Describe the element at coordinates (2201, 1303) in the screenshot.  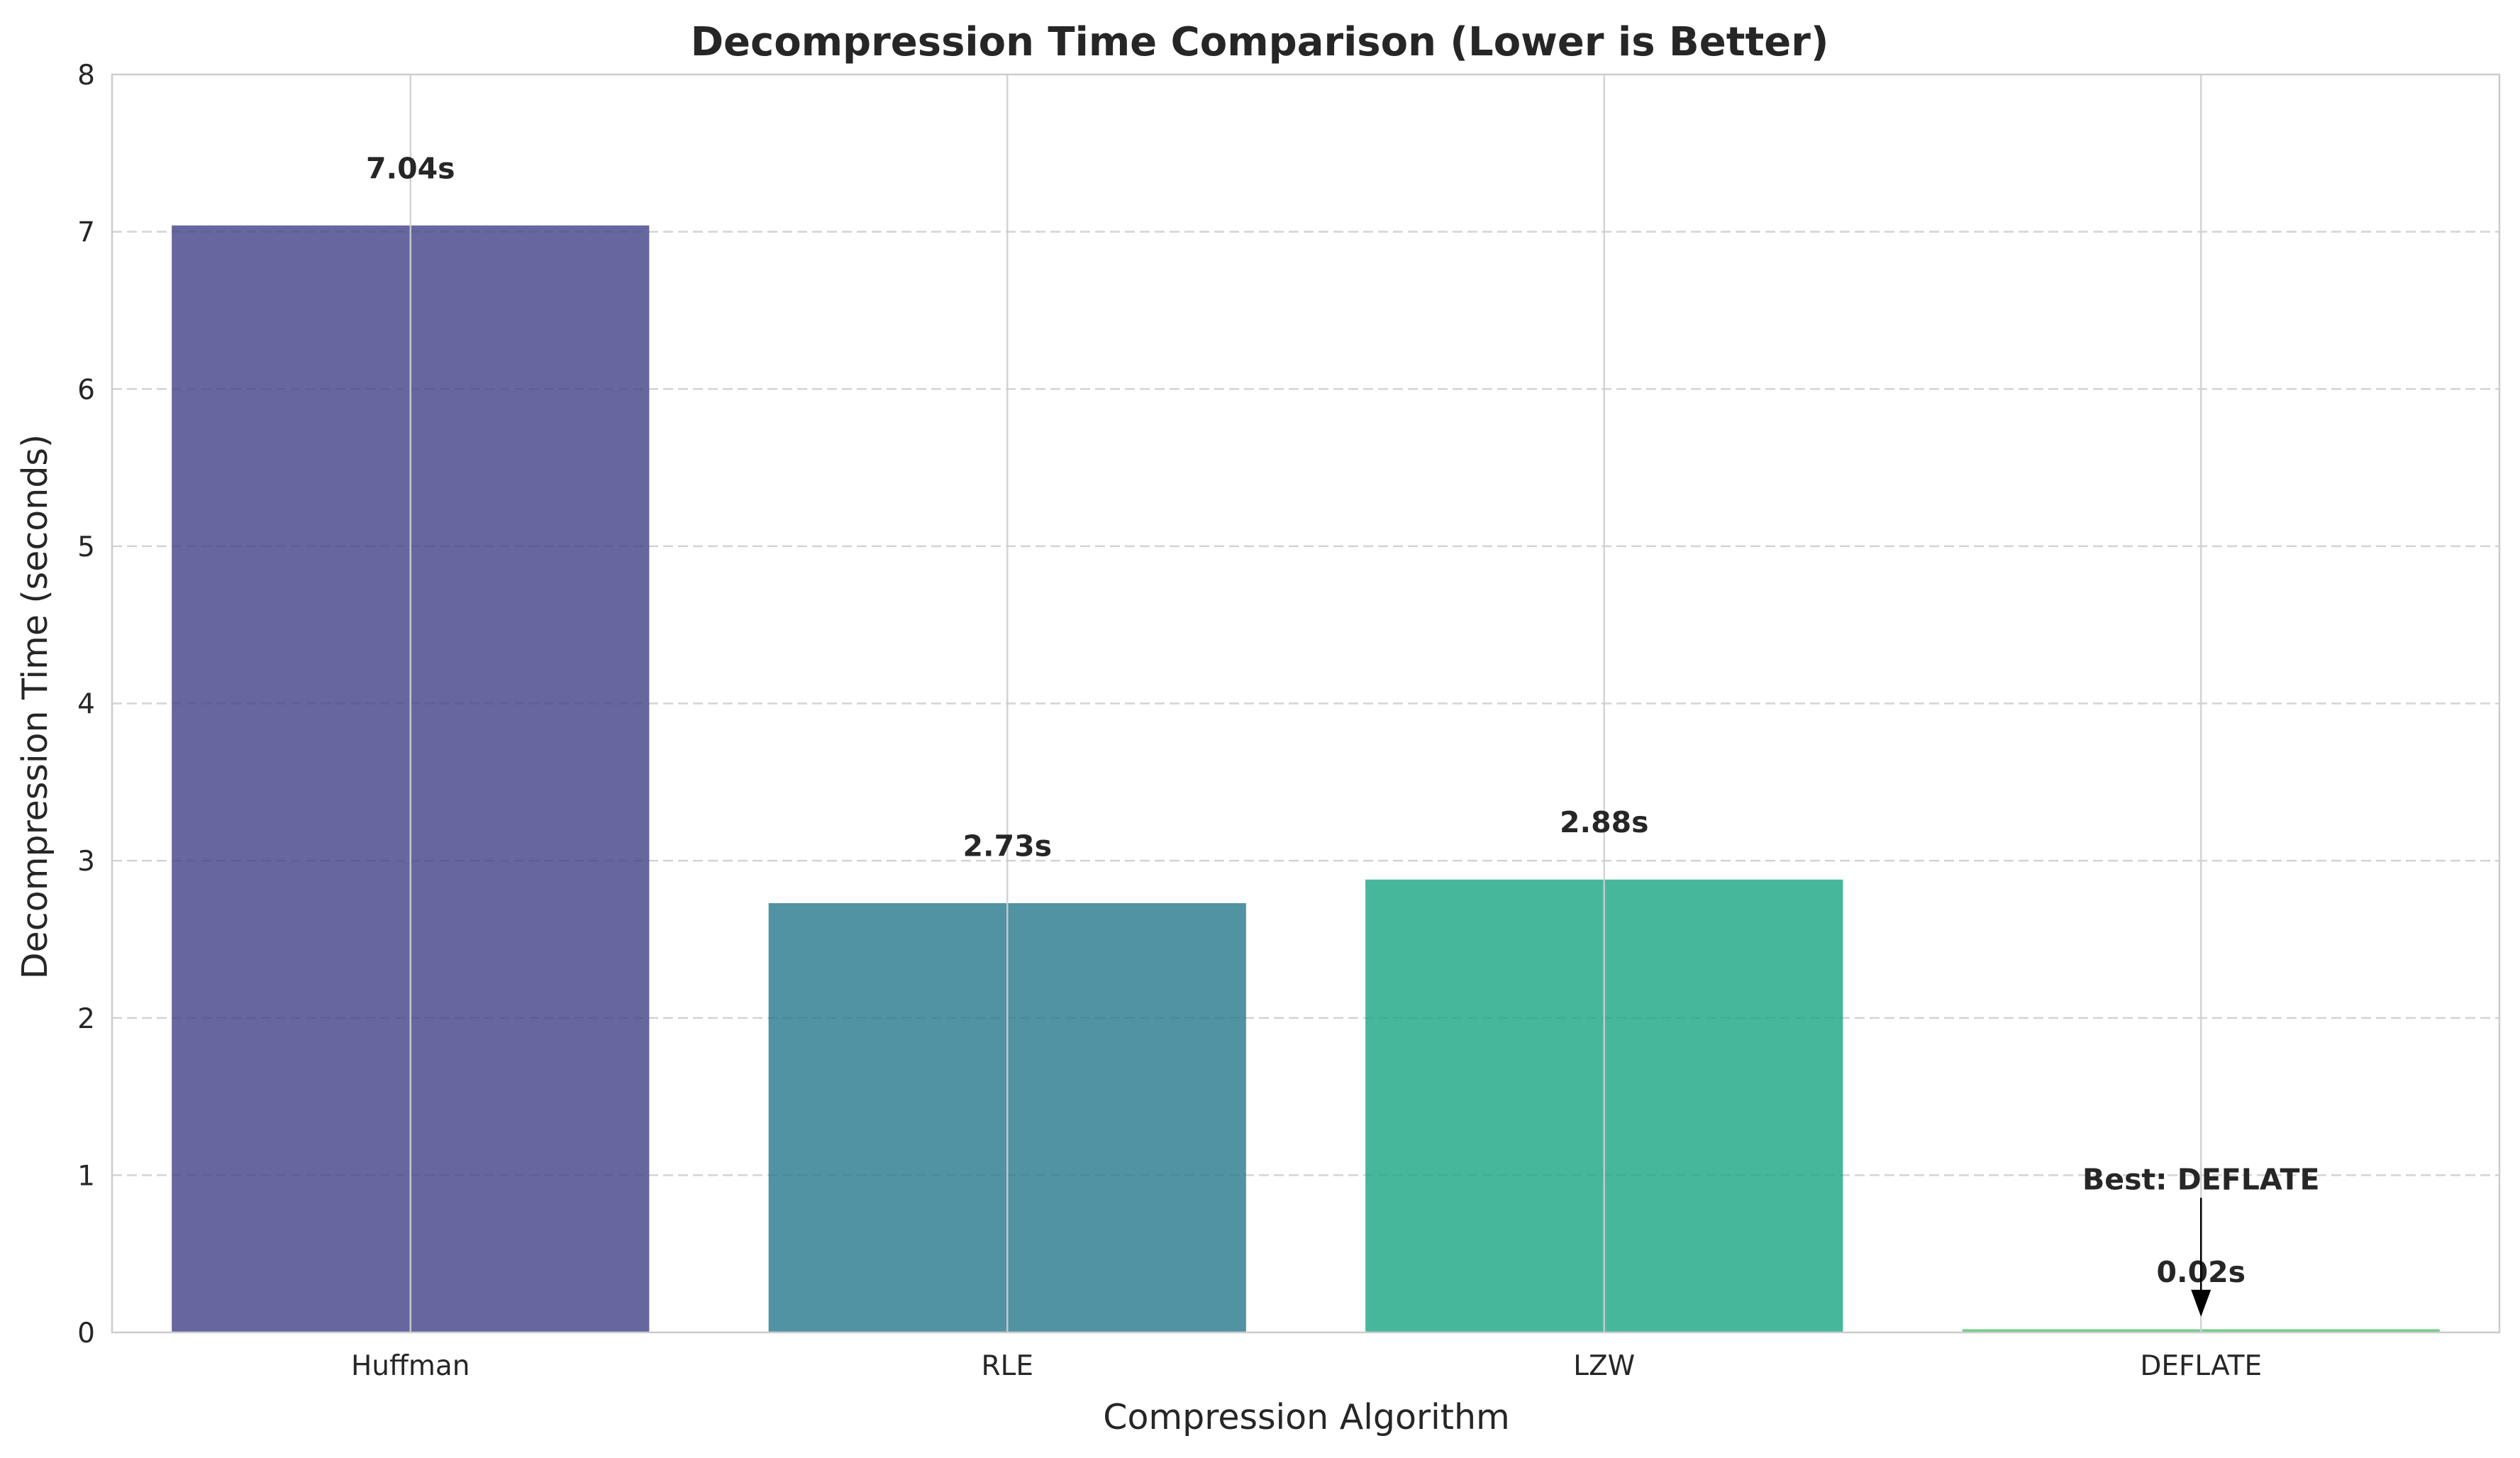
I see `annotation-arrow-head` at that location.